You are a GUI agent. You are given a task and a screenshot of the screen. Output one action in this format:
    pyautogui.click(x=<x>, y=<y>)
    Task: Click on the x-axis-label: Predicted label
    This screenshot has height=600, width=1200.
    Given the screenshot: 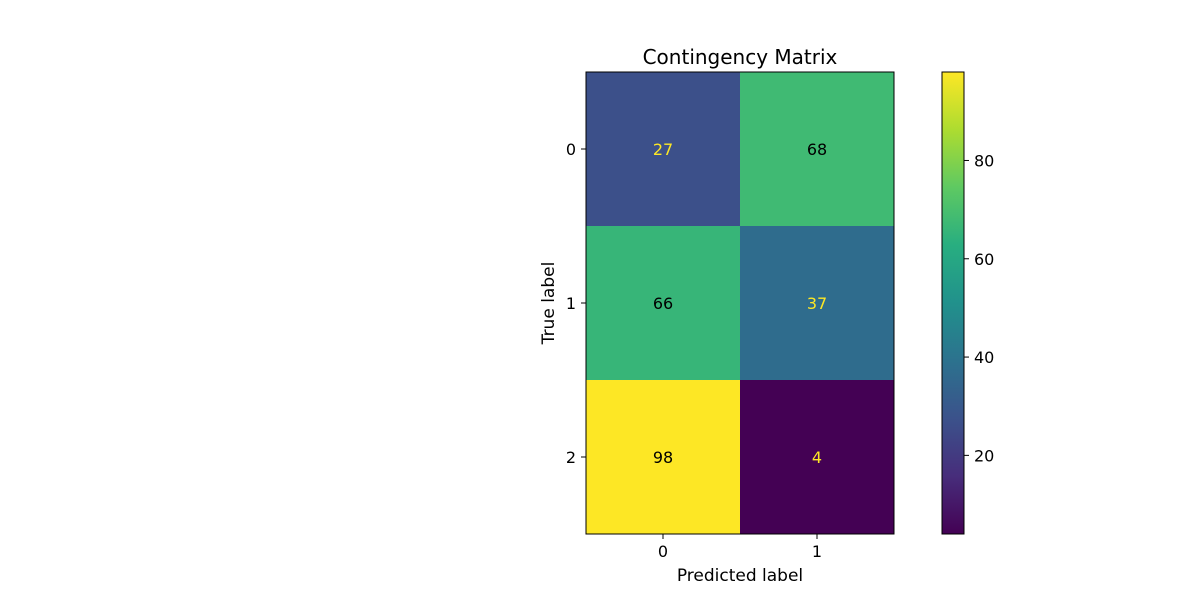 What is the action you would take?
    pyautogui.click(x=740, y=576)
    